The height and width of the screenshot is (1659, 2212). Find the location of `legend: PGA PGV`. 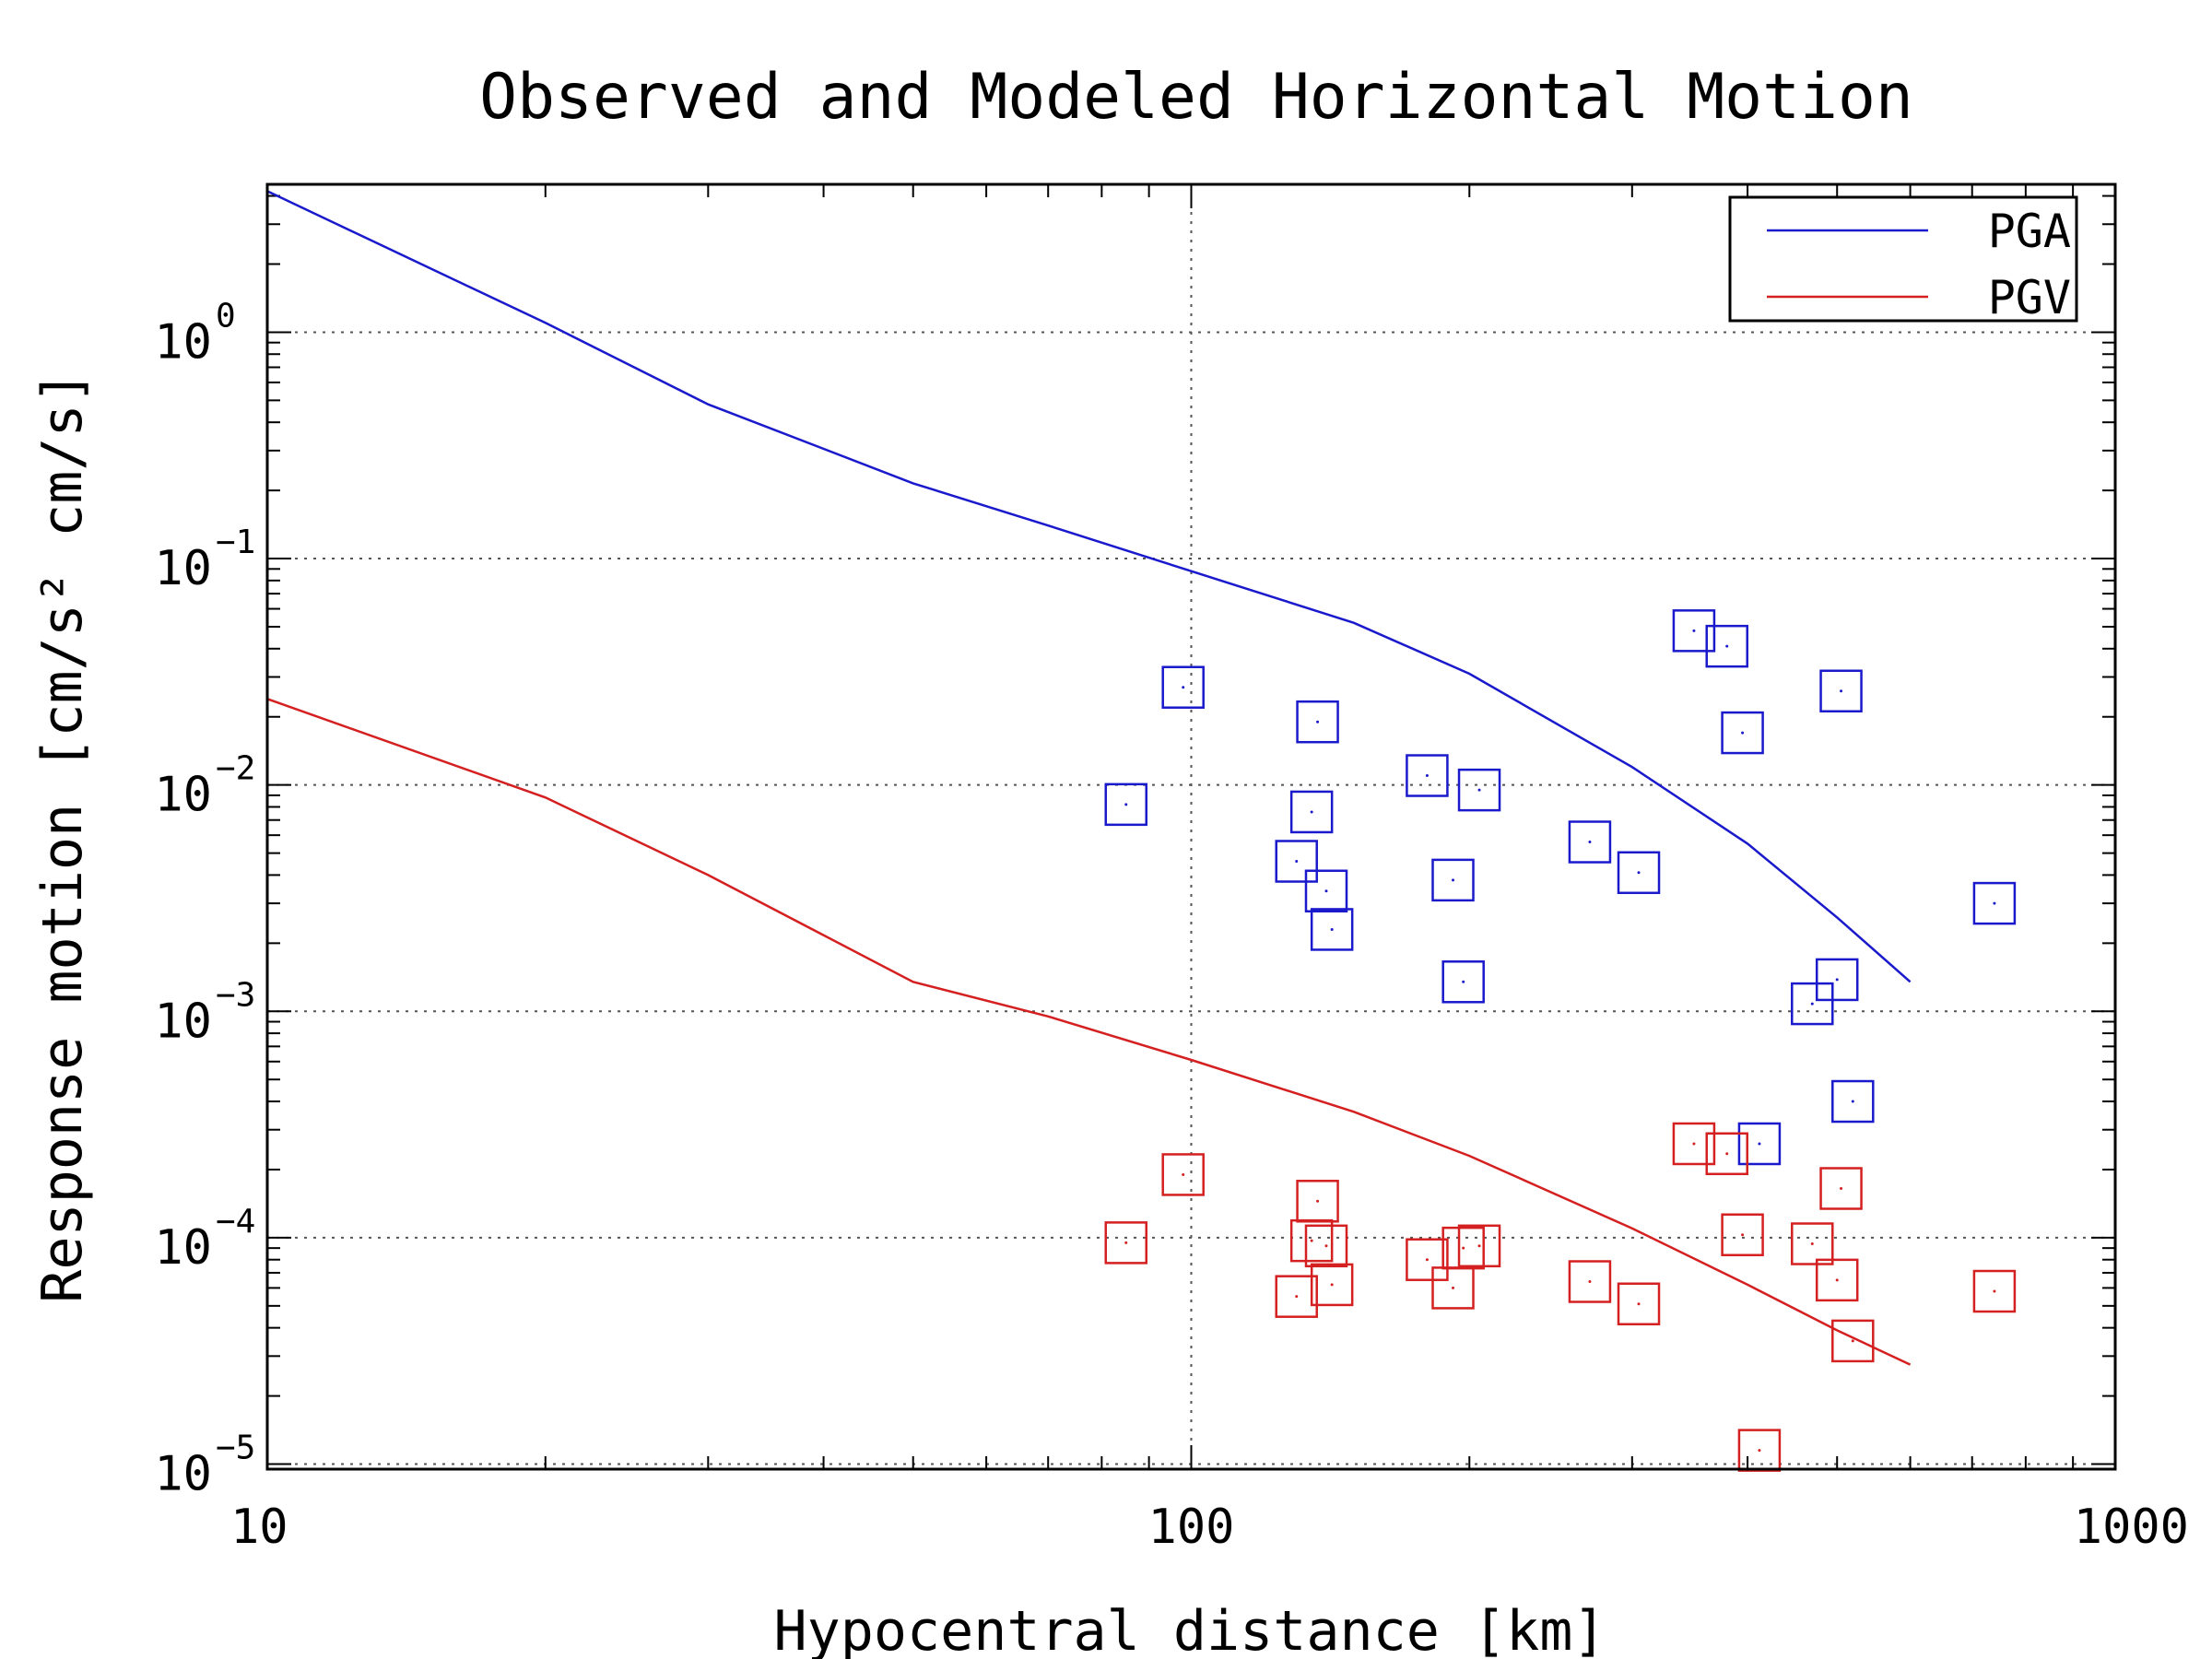

legend: PGA PGV is located at coordinates (1903, 259).